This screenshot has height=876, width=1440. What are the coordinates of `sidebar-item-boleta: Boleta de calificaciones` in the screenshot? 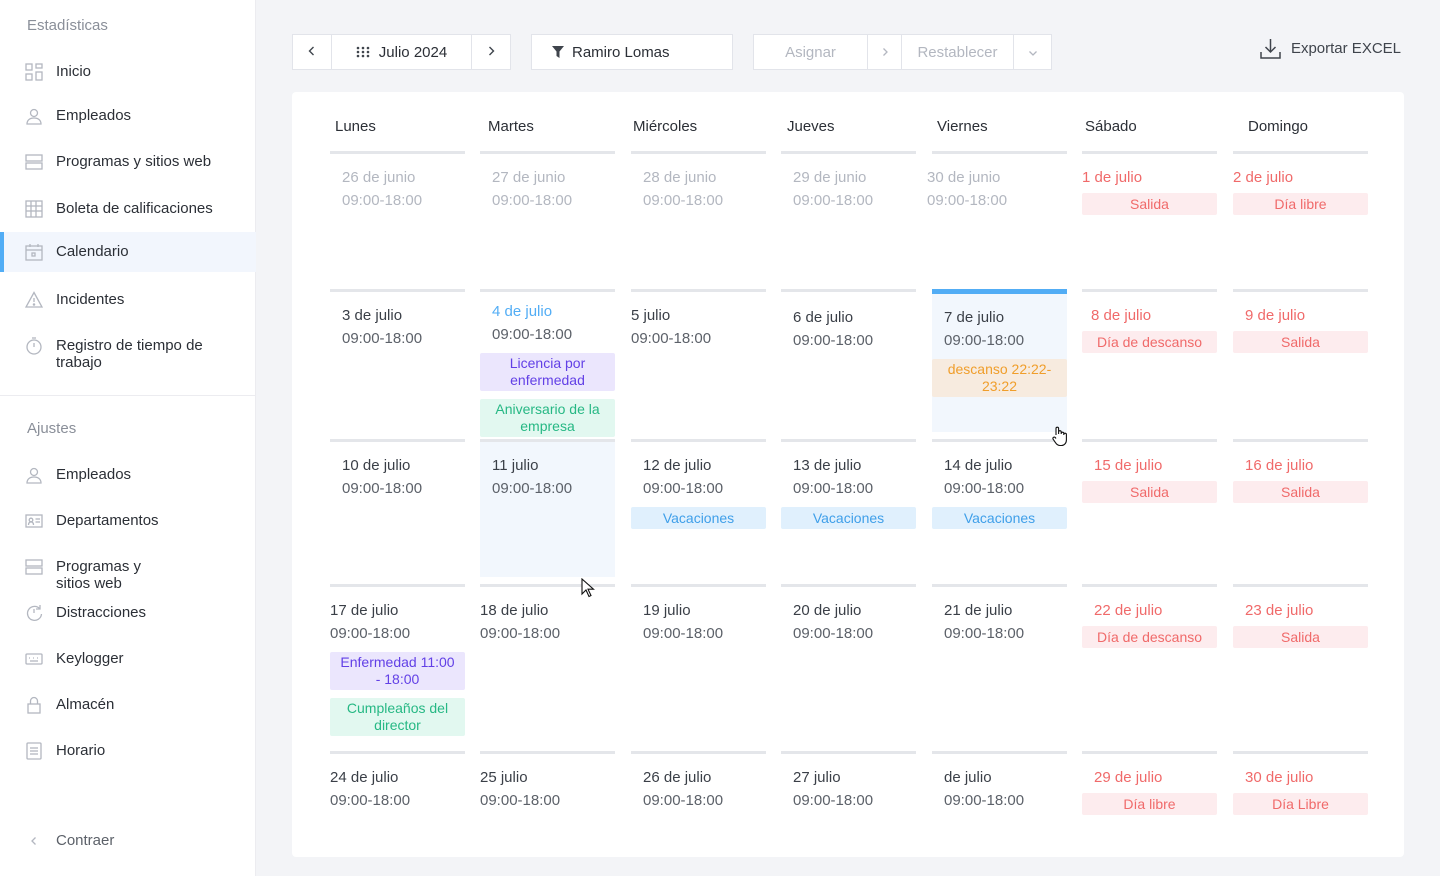 It's located at (128, 209).